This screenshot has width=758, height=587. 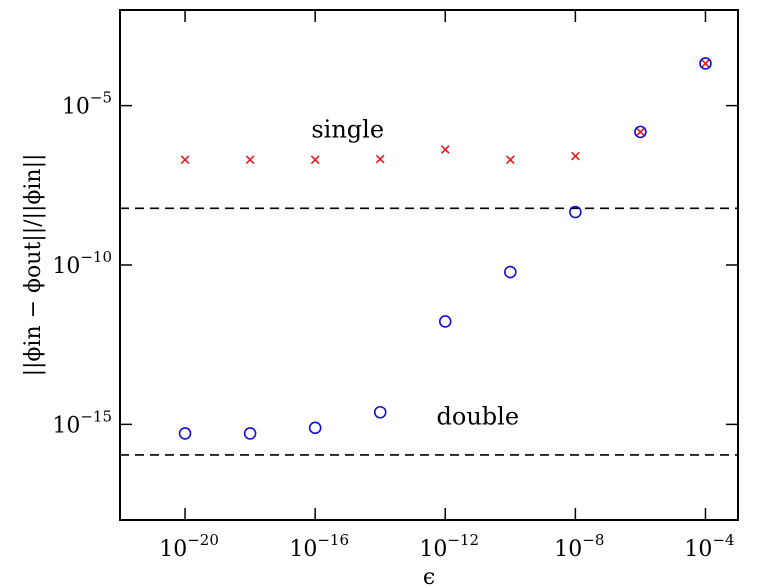 What do you see at coordinates (96, 257) in the screenshot?
I see `y-tick-label-exponent: −10` at bounding box center [96, 257].